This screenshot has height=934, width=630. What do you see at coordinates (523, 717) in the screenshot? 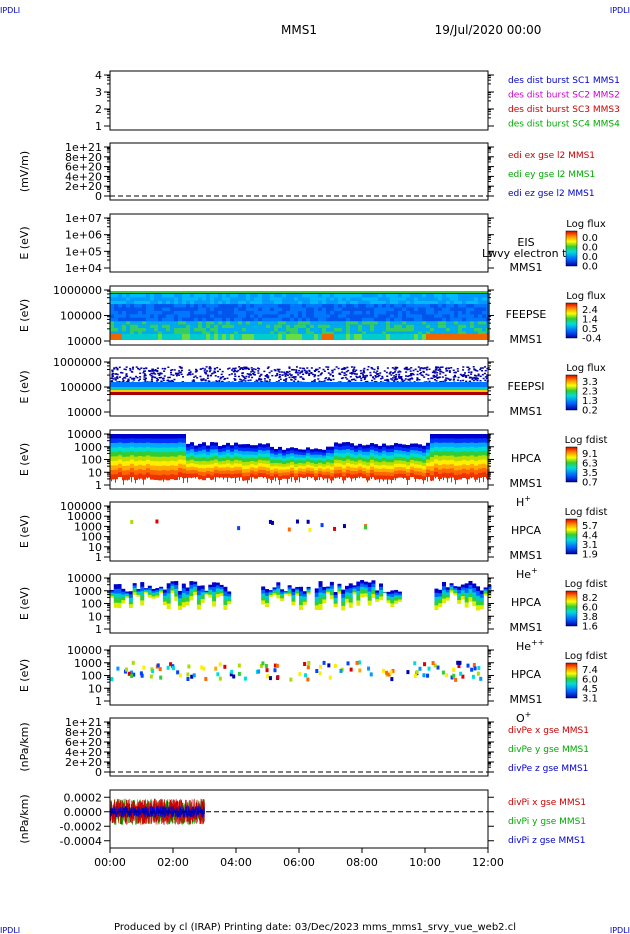
I see `species-label: O+` at bounding box center [523, 717].